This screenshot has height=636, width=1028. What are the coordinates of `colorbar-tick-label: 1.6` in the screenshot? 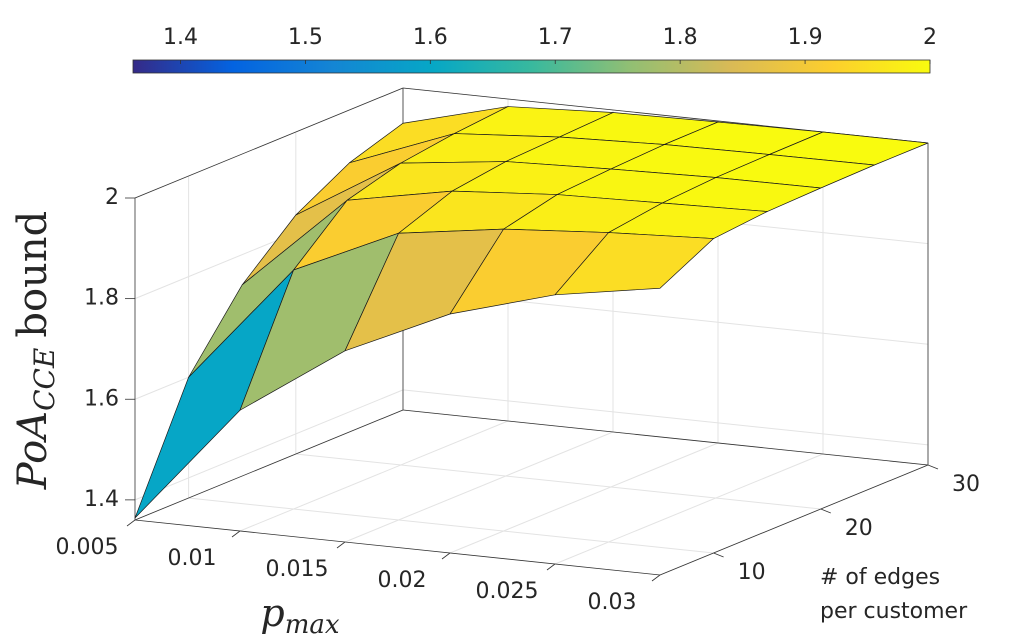 It's located at (430, 37).